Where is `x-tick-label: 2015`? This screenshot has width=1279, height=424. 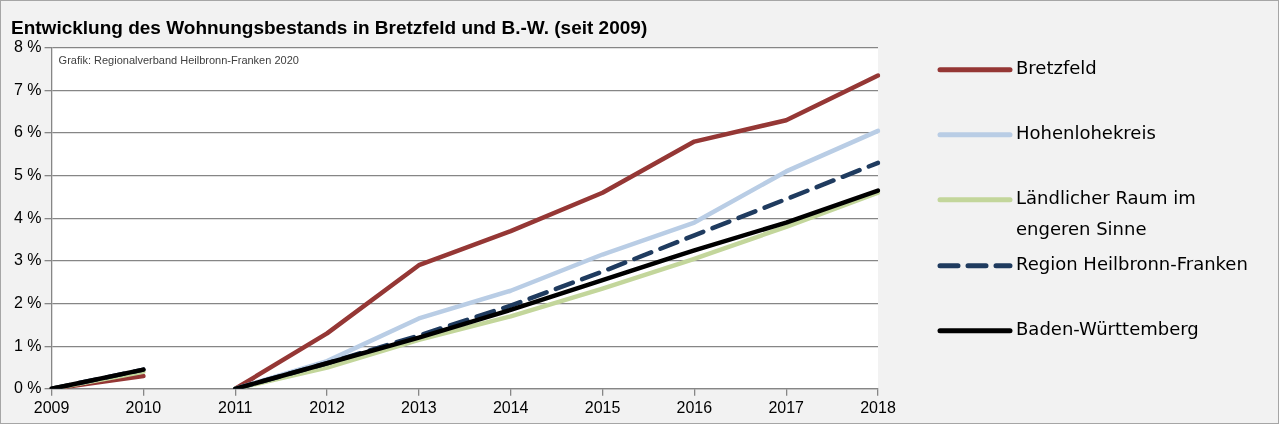 x-tick-label: 2015 is located at coordinates (602, 407).